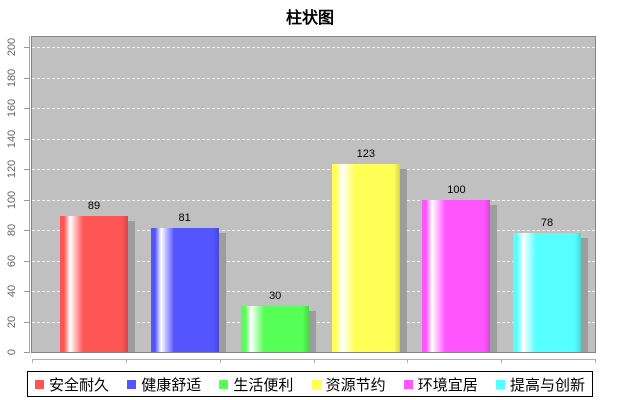  Describe the element at coordinates (12, 230) in the screenshot. I see `y-tick-label: 80` at that location.